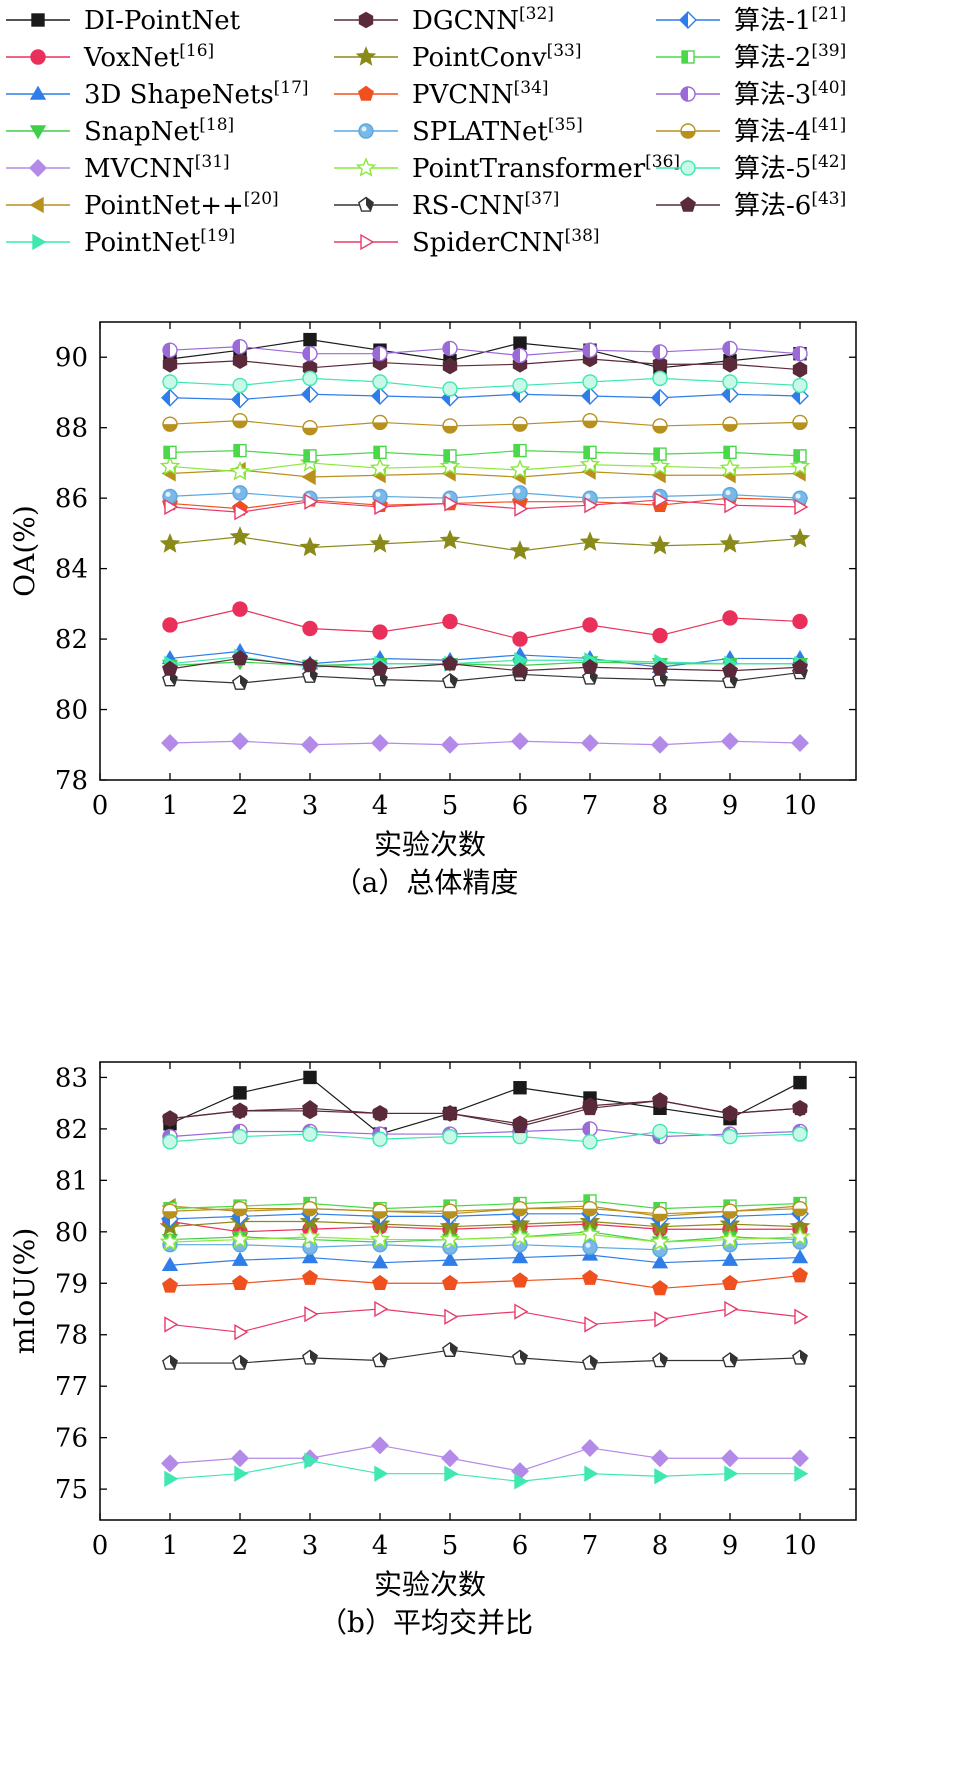  What do you see at coordinates (485, 495) in the screenshot?
I see `series-line-splatnet` at bounding box center [485, 495].